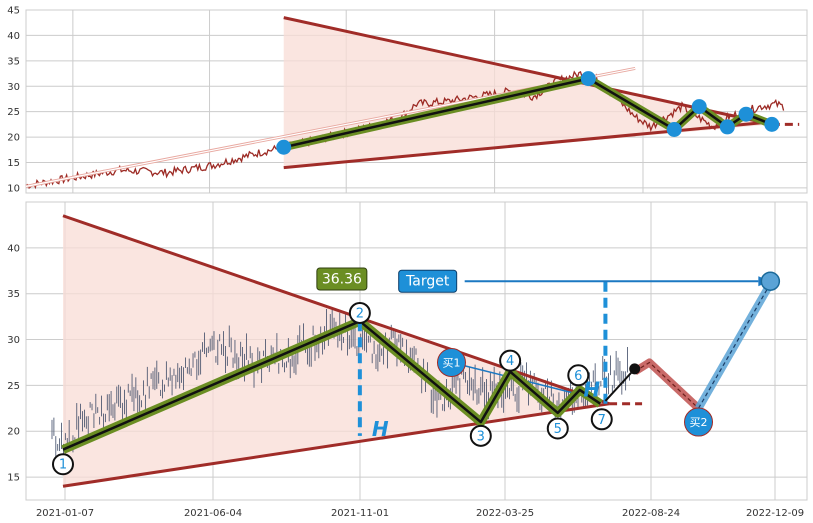  I want to click on projection-up-core, so click(735, 344).